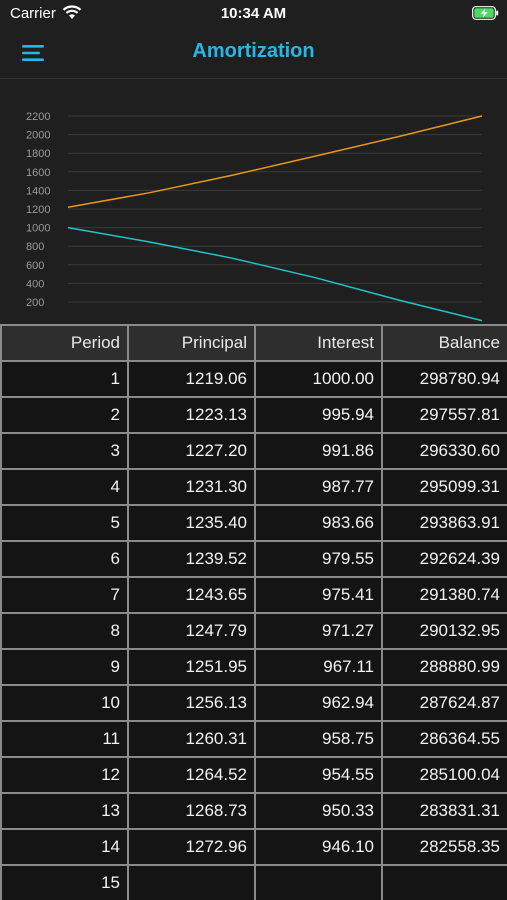 The width and height of the screenshot is (507, 900). I want to click on period-cell: 14, so click(64, 847).